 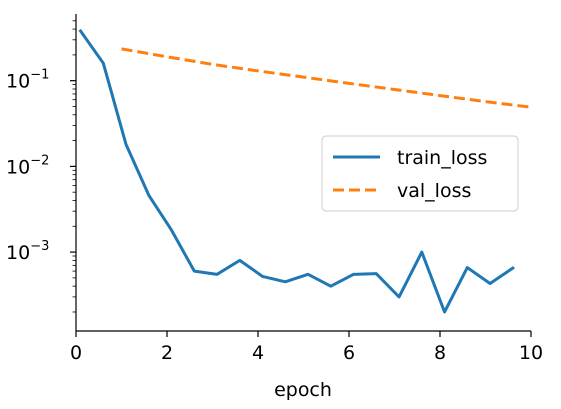 I want to click on y-tick-label: 10⁻¹, so click(x=27, y=80).